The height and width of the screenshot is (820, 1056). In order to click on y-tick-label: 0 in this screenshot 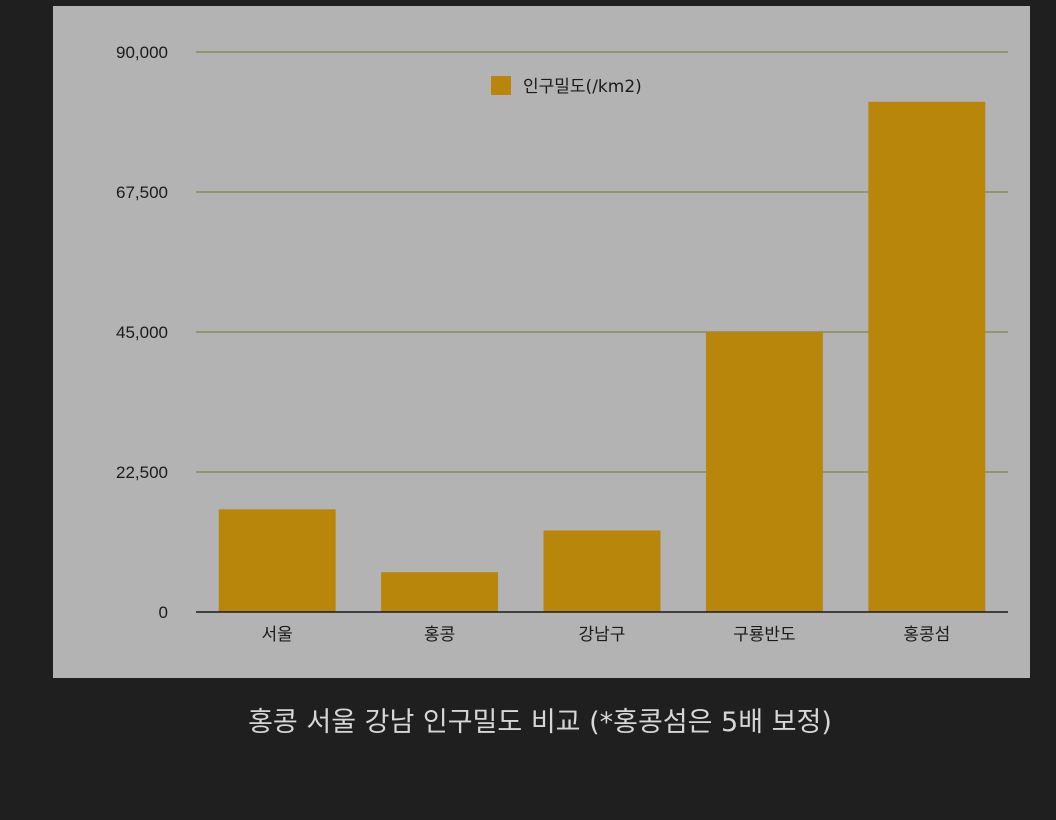, I will do `click(163, 612)`.